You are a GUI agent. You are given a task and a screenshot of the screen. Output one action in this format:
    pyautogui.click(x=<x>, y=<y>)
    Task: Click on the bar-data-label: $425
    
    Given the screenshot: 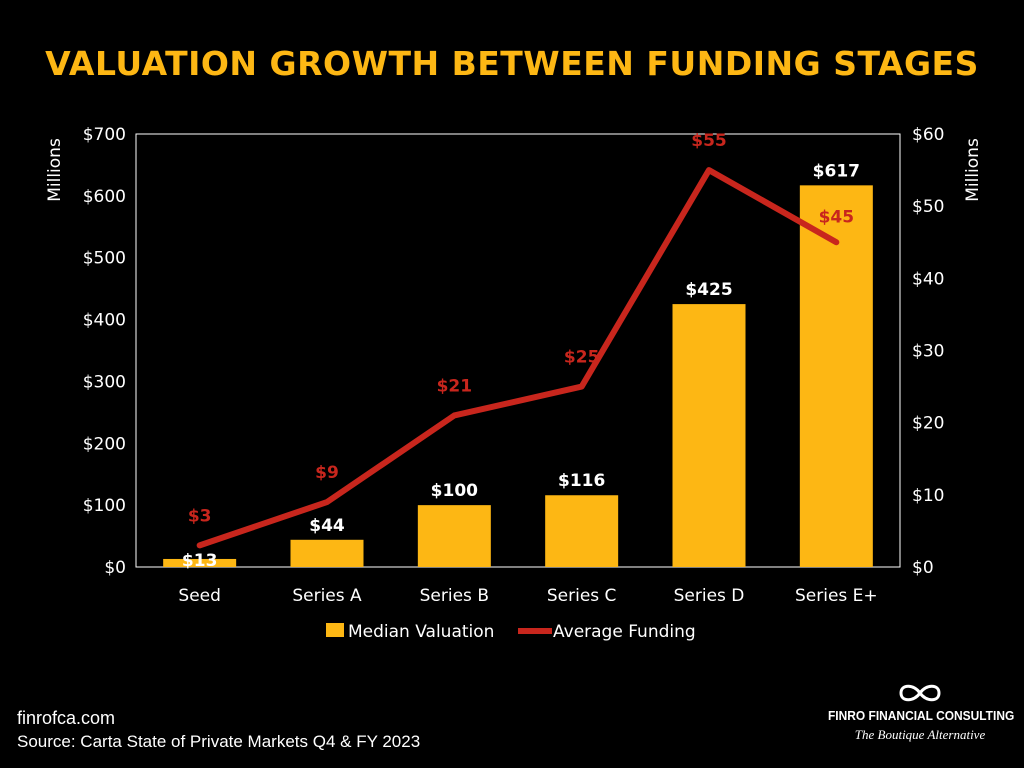 What is the action you would take?
    pyautogui.click(x=708, y=290)
    